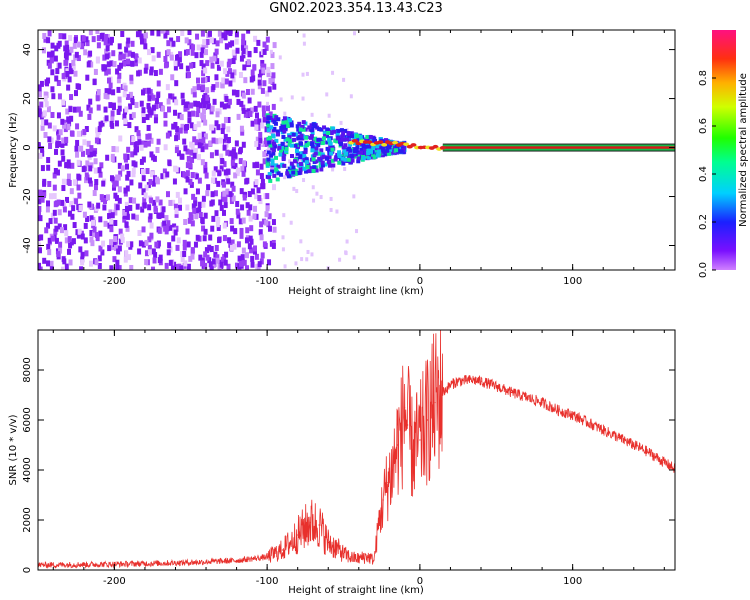  Describe the element at coordinates (13, 449) in the screenshot. I see `snr-ylabel: SNR (10 * v/v)` at that location.